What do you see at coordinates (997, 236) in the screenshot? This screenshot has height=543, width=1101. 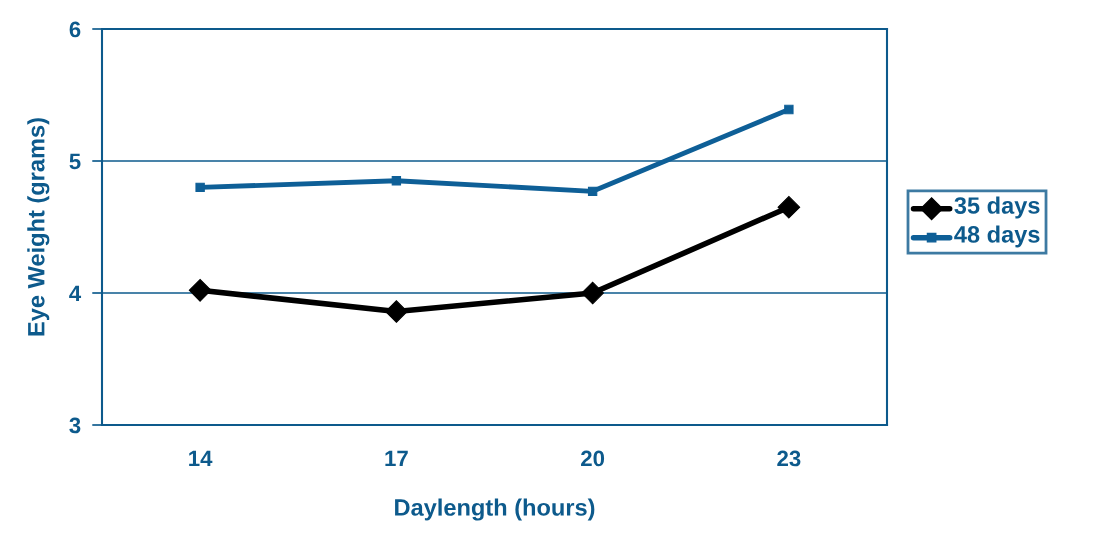 I see `legend-label: 48 days` at bounding box center [997, 236].